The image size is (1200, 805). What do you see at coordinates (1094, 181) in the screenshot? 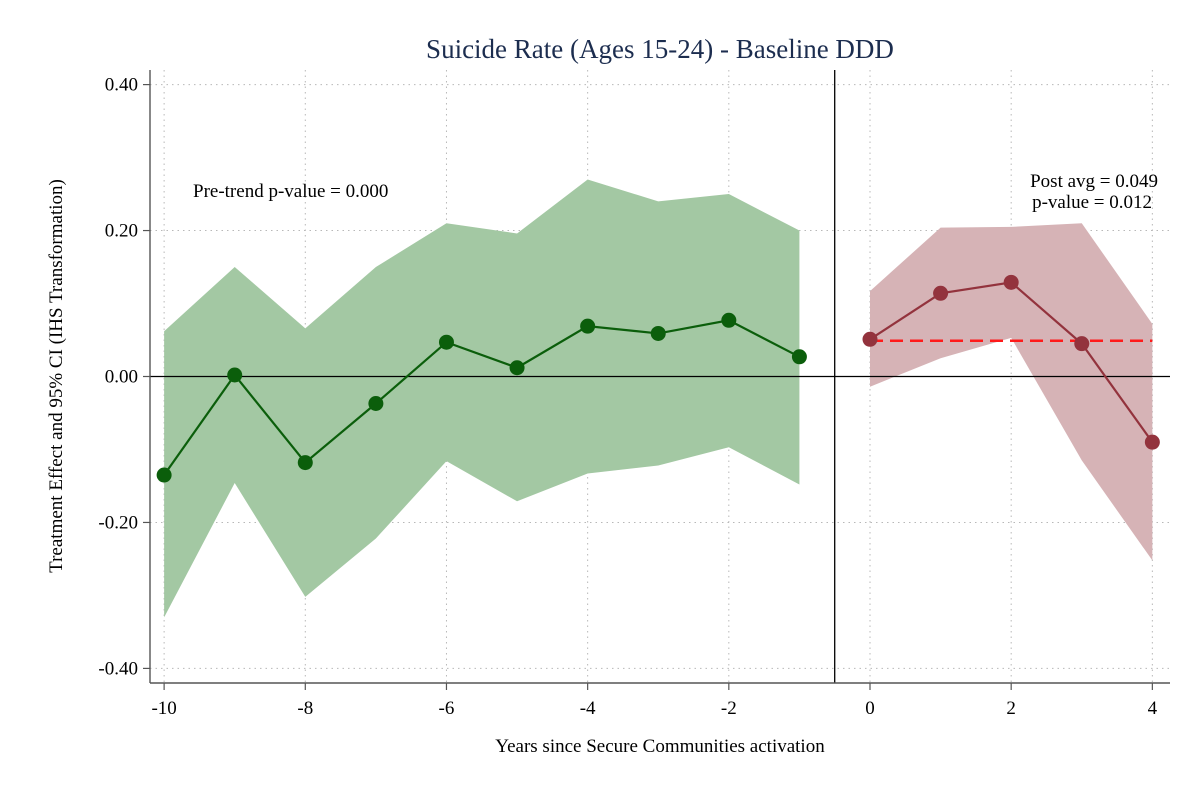
I see `post-avg-annotation: Post avg = 0.049` at bounding box center [1094, 181].